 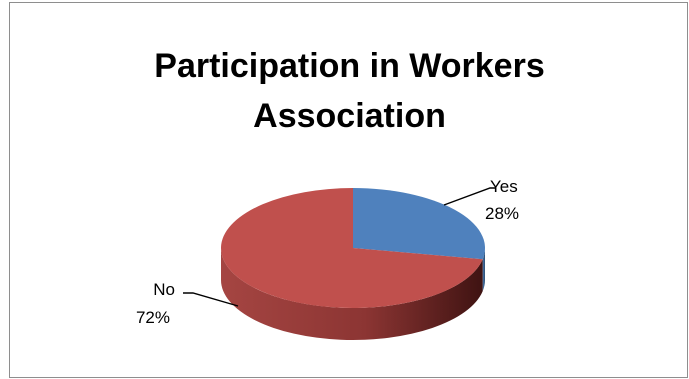 I want to click on leader-line-yes, so click(x=469, y=196).